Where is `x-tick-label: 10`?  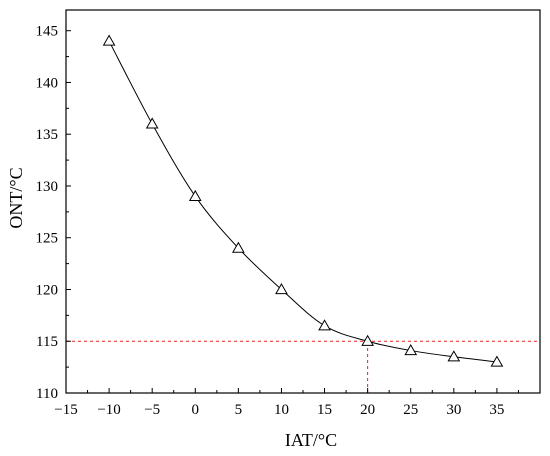
x-tick-label: 10 is located at coordinates (281, 410).